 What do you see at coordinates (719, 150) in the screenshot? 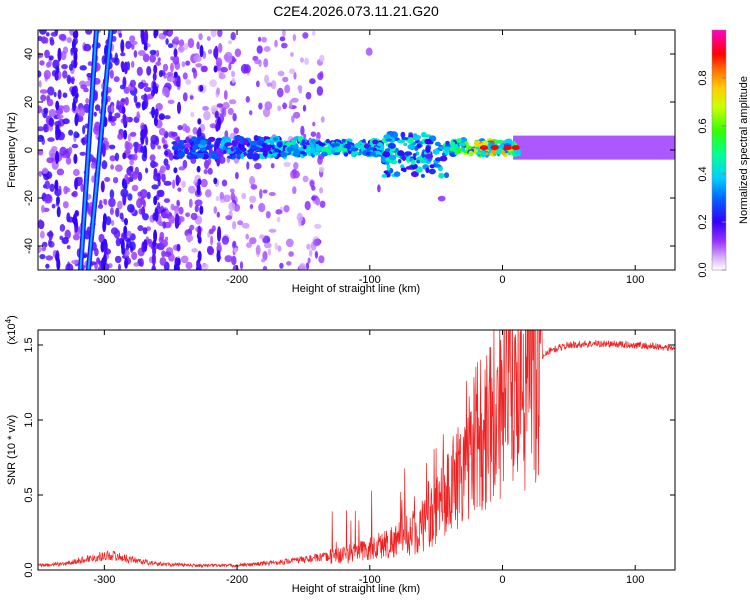
I see `colorbar-gradient` at bounding box center [719, 150].